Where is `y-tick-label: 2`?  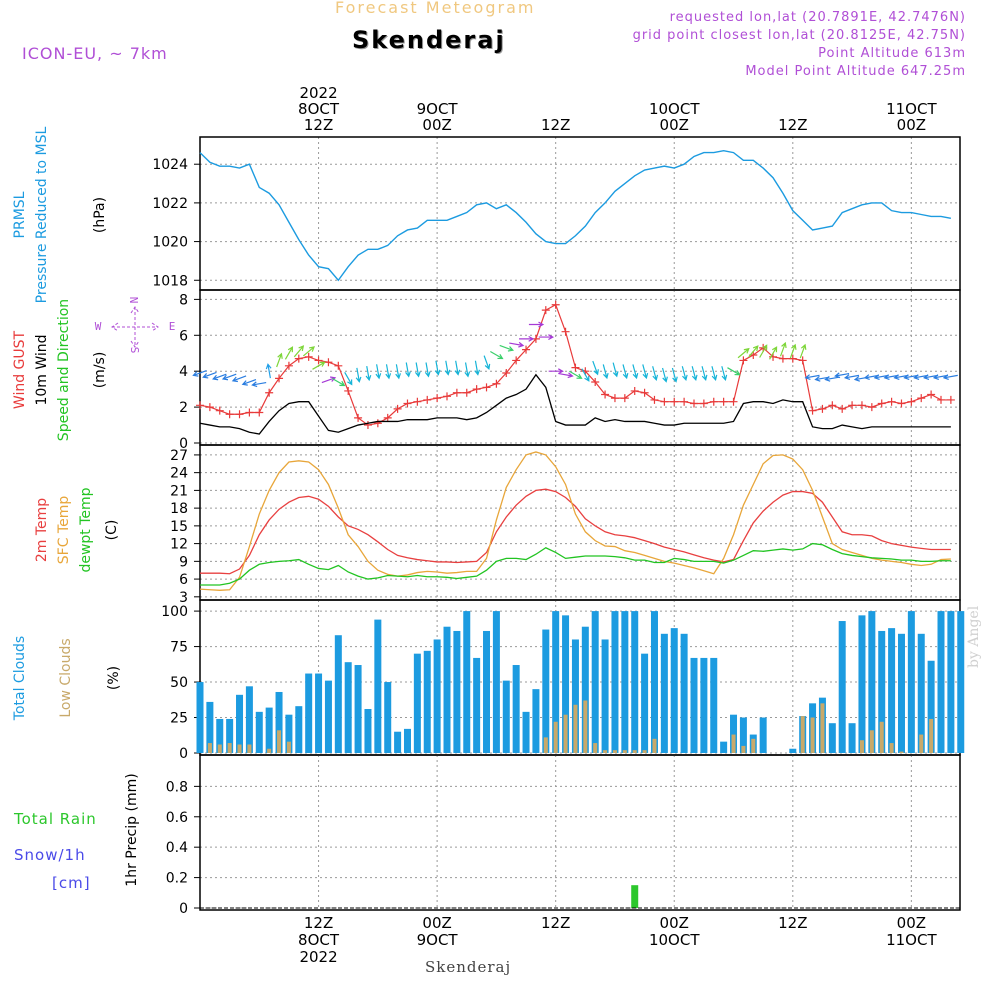 y-tick-label: 2 is located at coordinates (183, 408).